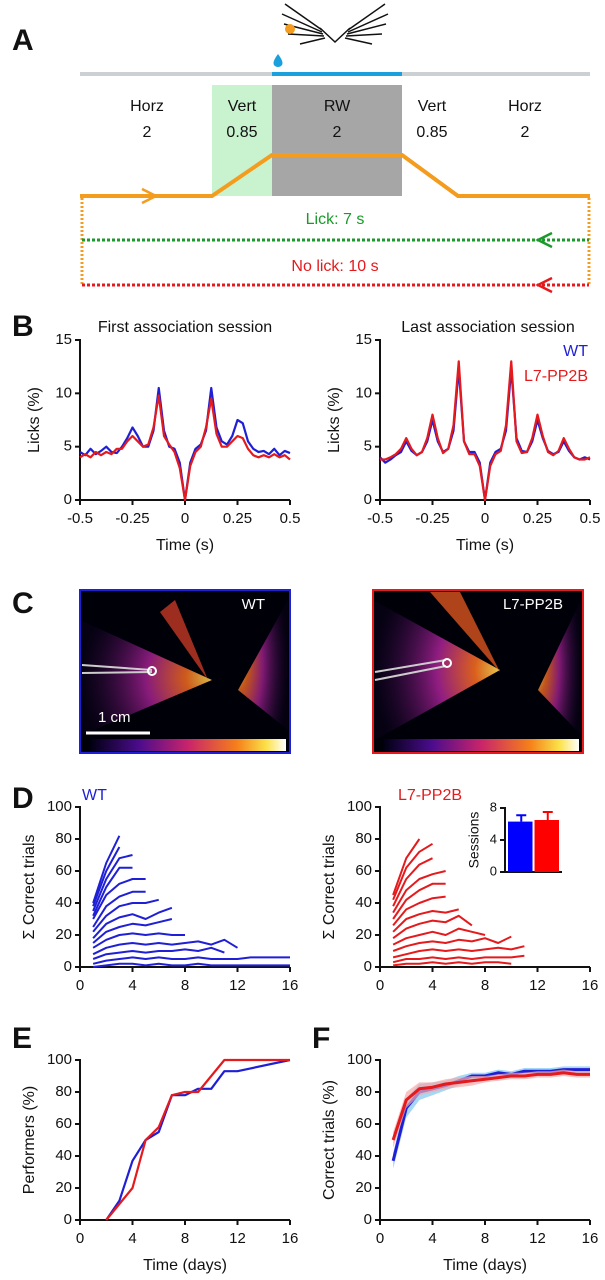 This screenshot has width=605, height=1280. I want to click on orange-dot, so click(290, 29).